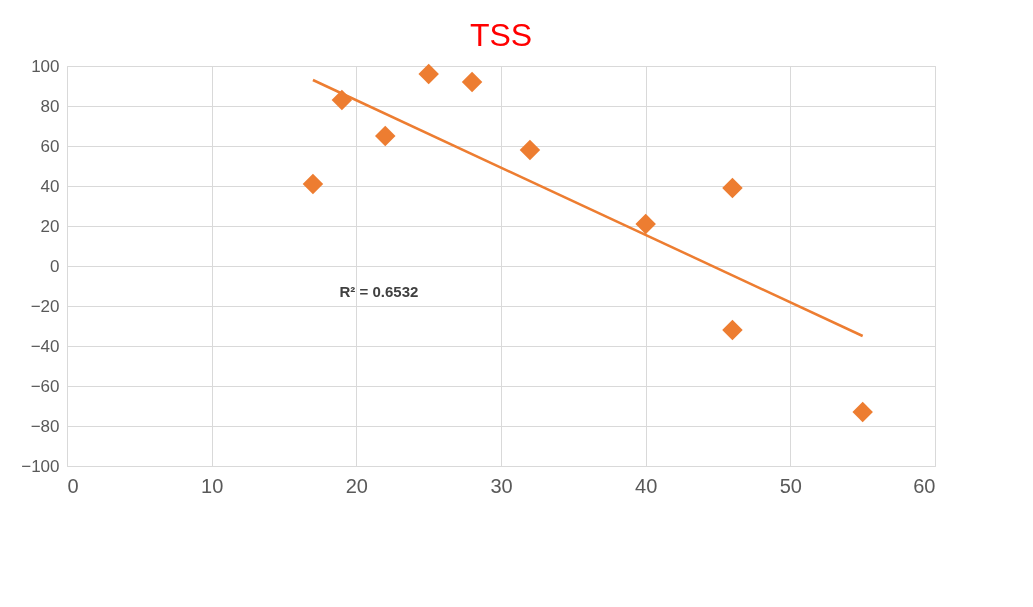 The image size is (1033, 607). What do you see at coordinates (501, 485) in the screenshot?
I see `x-tick-label: 30` at bounding box center [501, 485].